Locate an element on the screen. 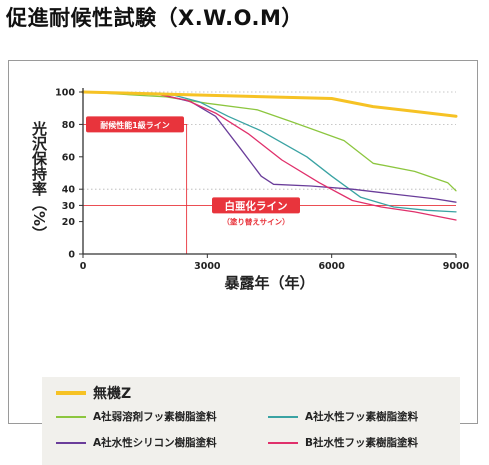  reference-badge-chalking is located at coordinates (256, 205).